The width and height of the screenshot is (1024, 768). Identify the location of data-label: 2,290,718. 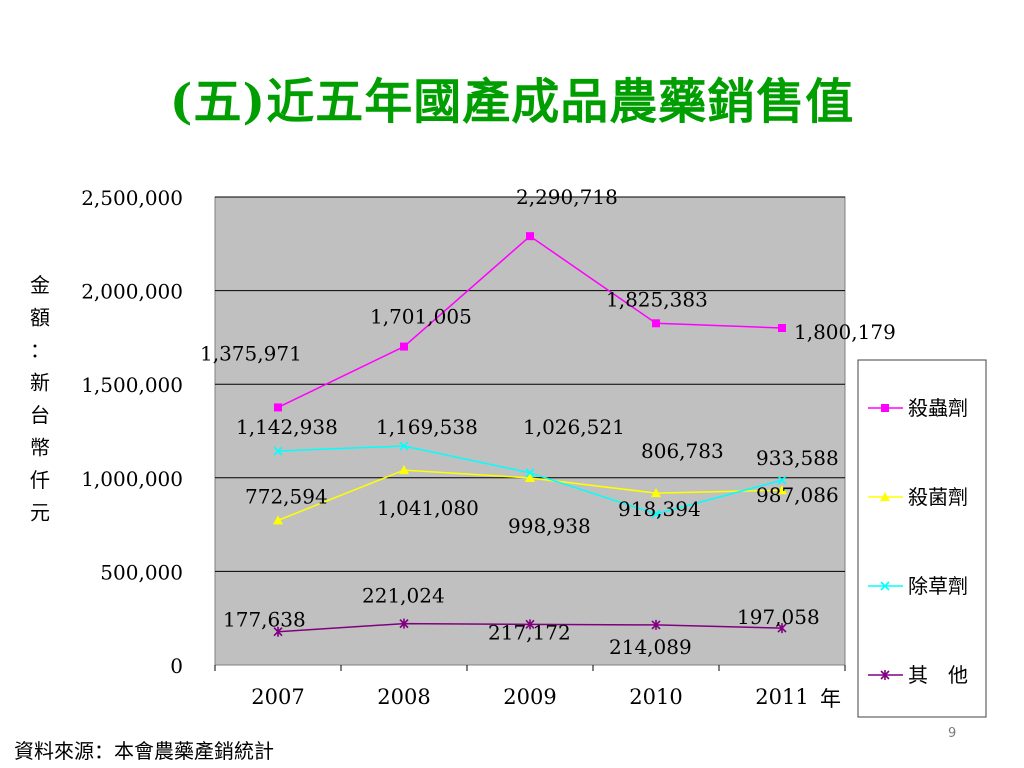
(567, 197).